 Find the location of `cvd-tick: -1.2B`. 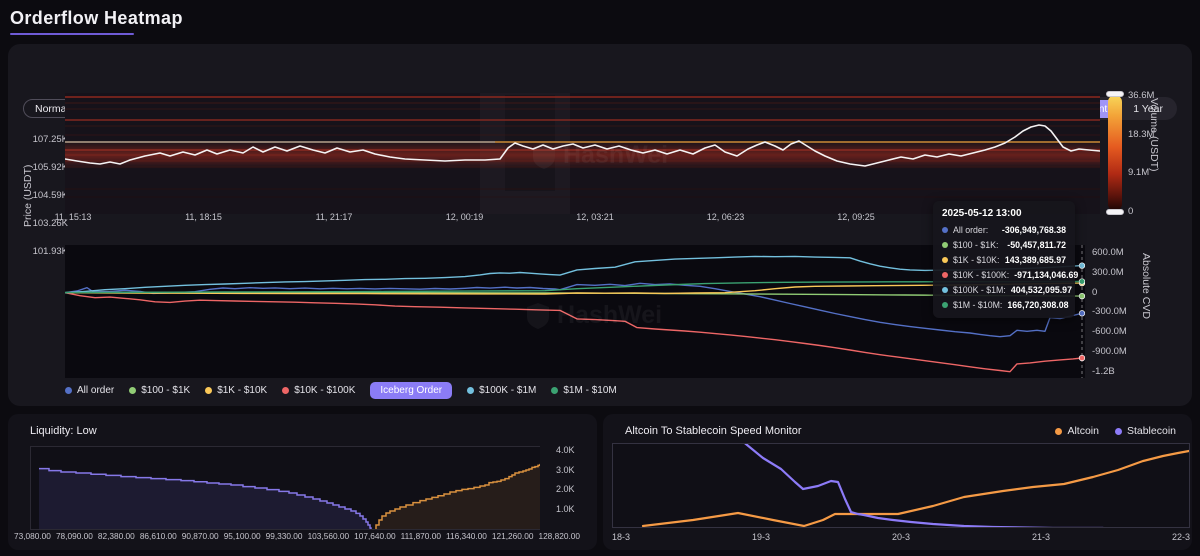

cvd-tick: -1.2B is located at coordinates (1103, 371).